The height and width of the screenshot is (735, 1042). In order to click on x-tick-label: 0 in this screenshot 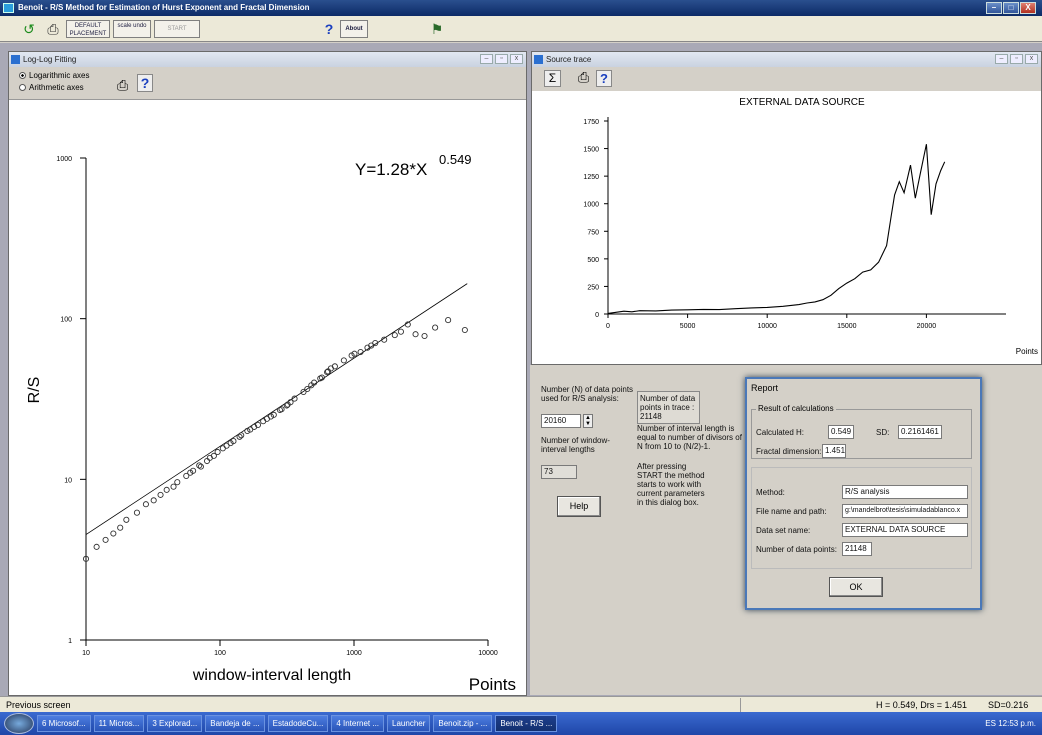, I will do `click(608, 326)`.